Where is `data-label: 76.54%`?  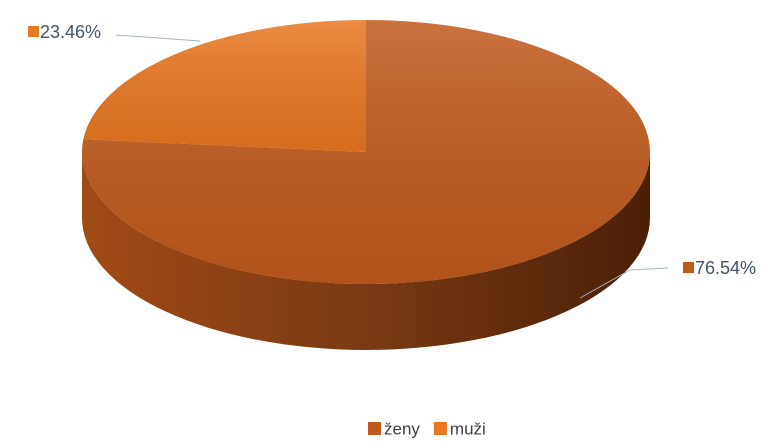 data-label: 76.54% is located at coordinates (725, 268).